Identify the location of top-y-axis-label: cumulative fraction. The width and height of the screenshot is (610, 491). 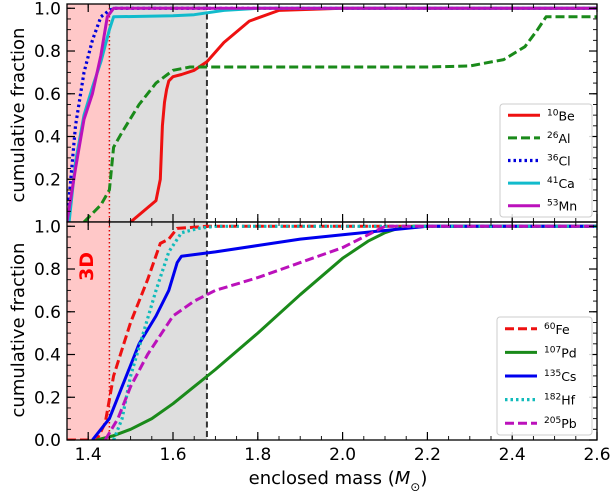
(18, 115).